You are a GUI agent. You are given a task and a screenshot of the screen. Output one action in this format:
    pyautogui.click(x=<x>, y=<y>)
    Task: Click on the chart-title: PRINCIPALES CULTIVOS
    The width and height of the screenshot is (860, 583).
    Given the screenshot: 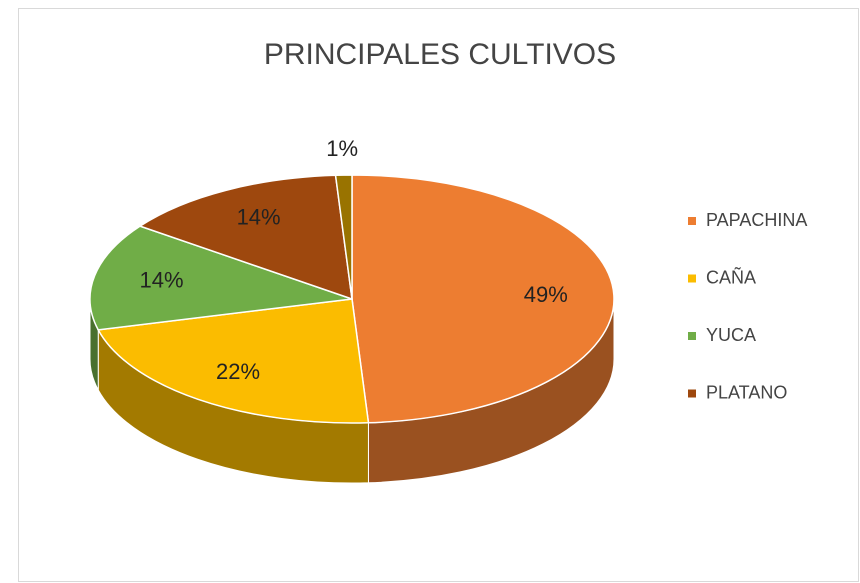 What is the action you would take?
    pyautogui.click(x=440, y=54)
    